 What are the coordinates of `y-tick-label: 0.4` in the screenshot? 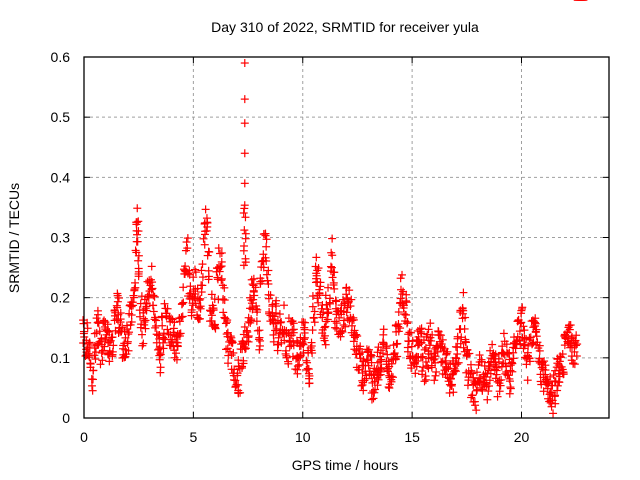 It's located at (61, 177).